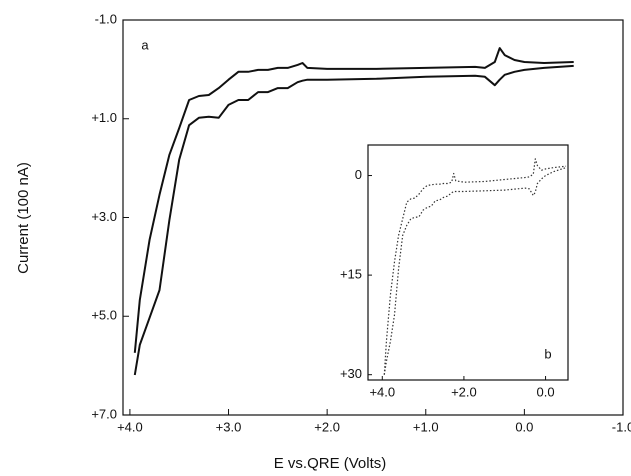 The width and height of the screenshot is (631, 476). What do you see at coordinates (104, 413) in the screenshot?
I see `y-tick-label: +7.0` at bounding box center [104, 413].